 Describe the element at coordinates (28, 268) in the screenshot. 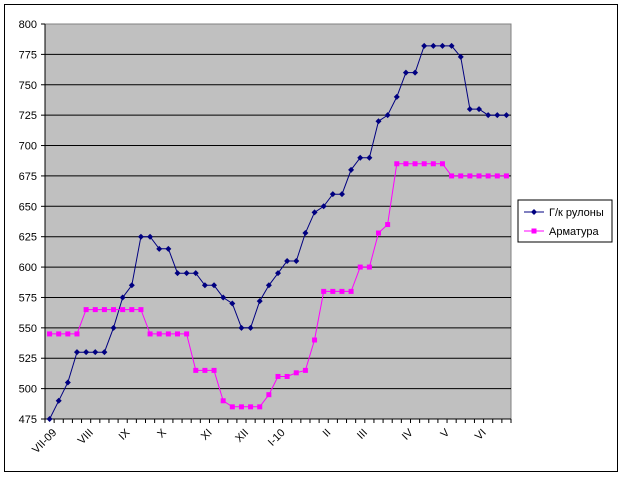

I see `y-tick-label: 600` at that location.